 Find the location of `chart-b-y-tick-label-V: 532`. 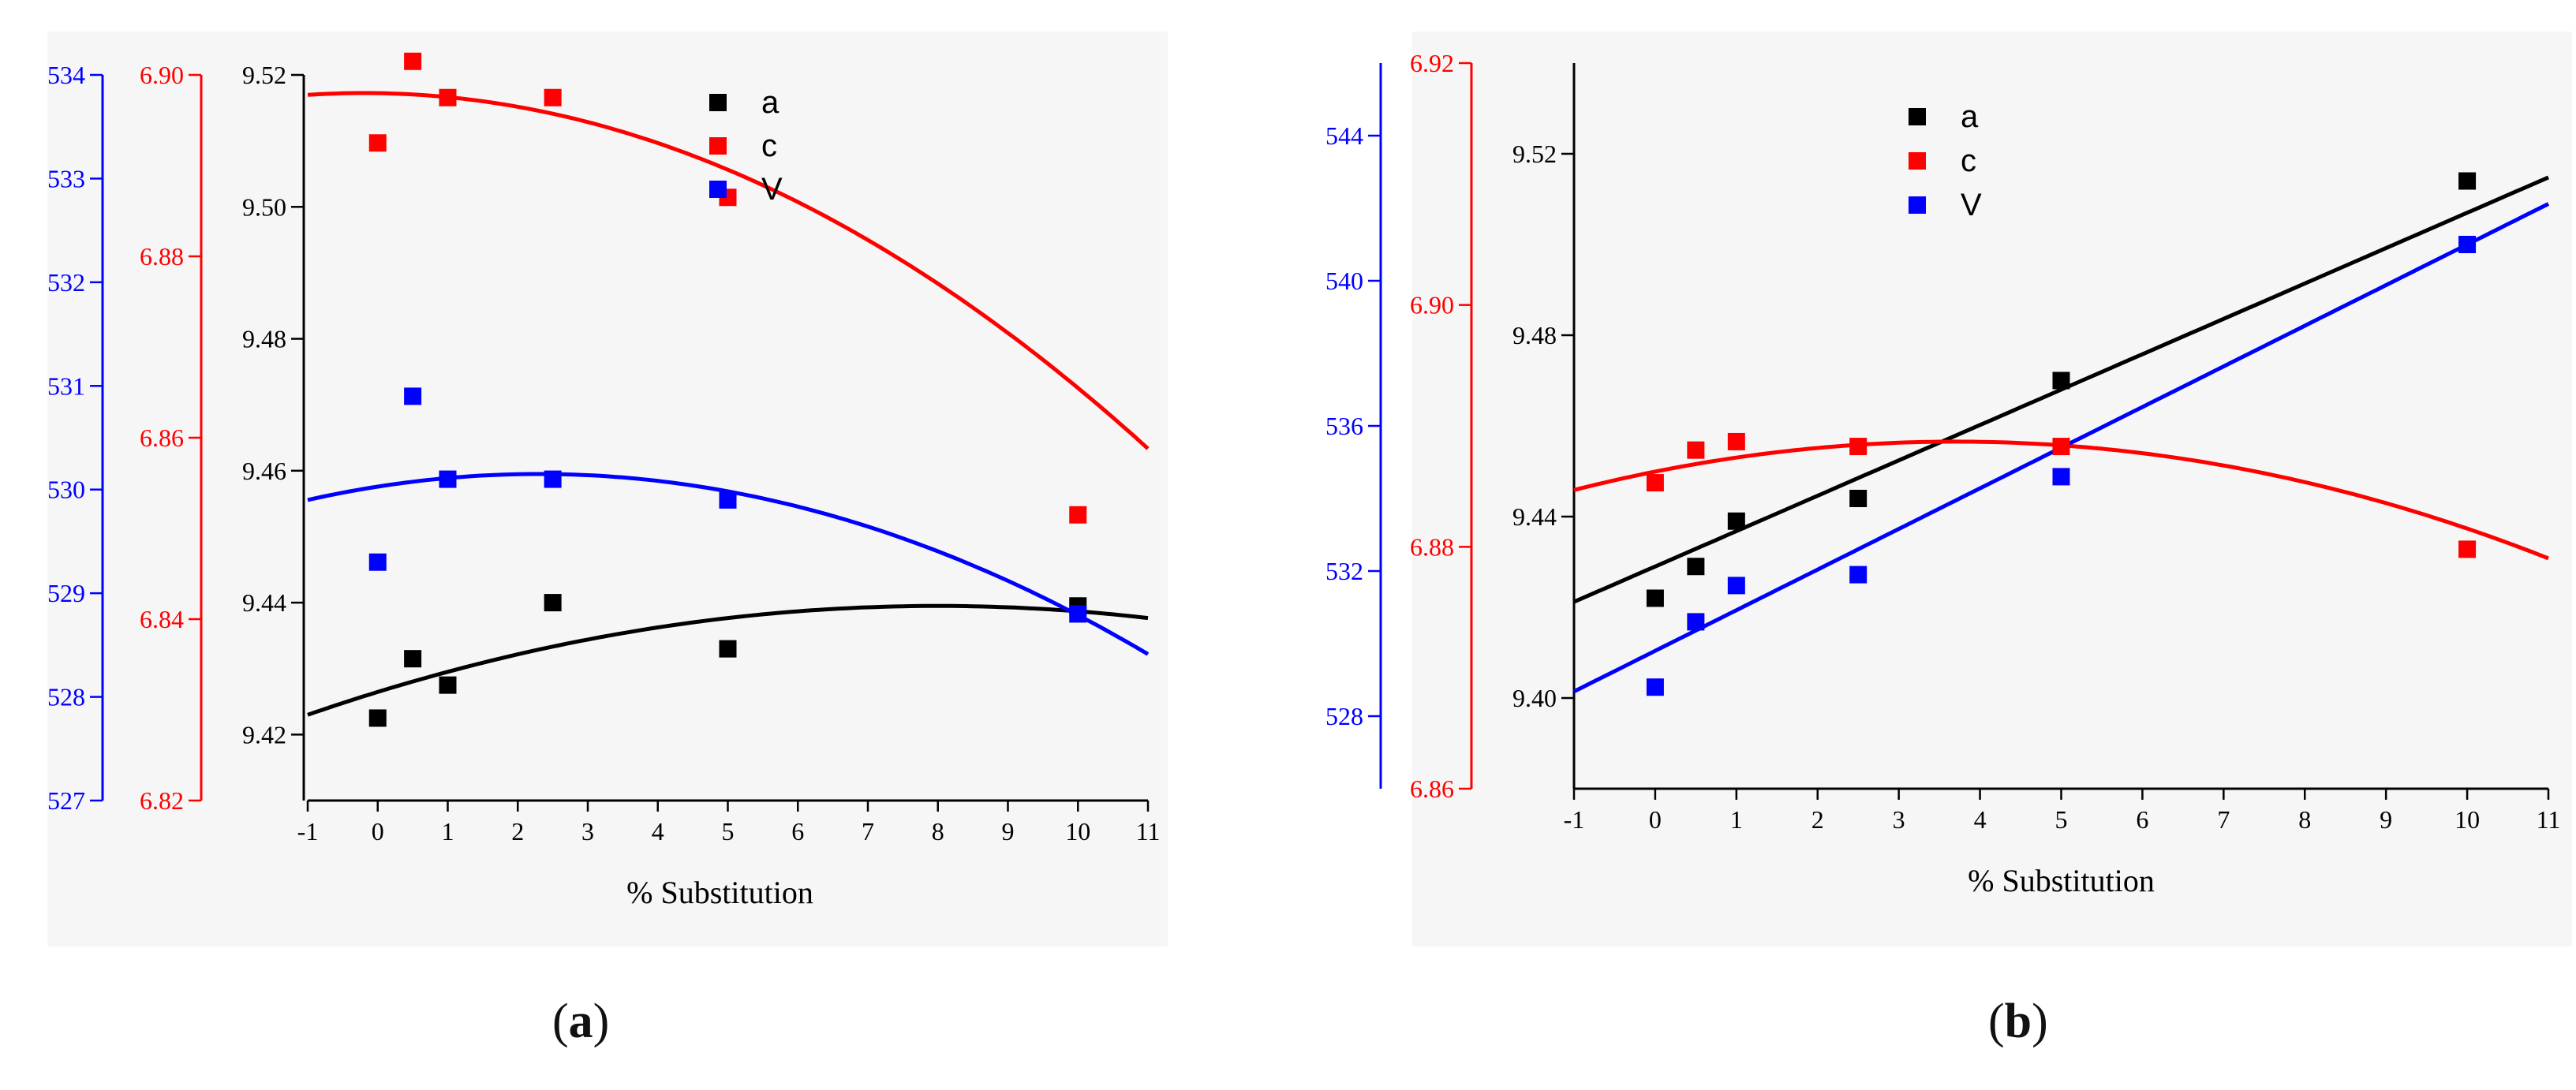

chart-b-y-tick-label-V: 532 is located at coordinates (1344, 571).